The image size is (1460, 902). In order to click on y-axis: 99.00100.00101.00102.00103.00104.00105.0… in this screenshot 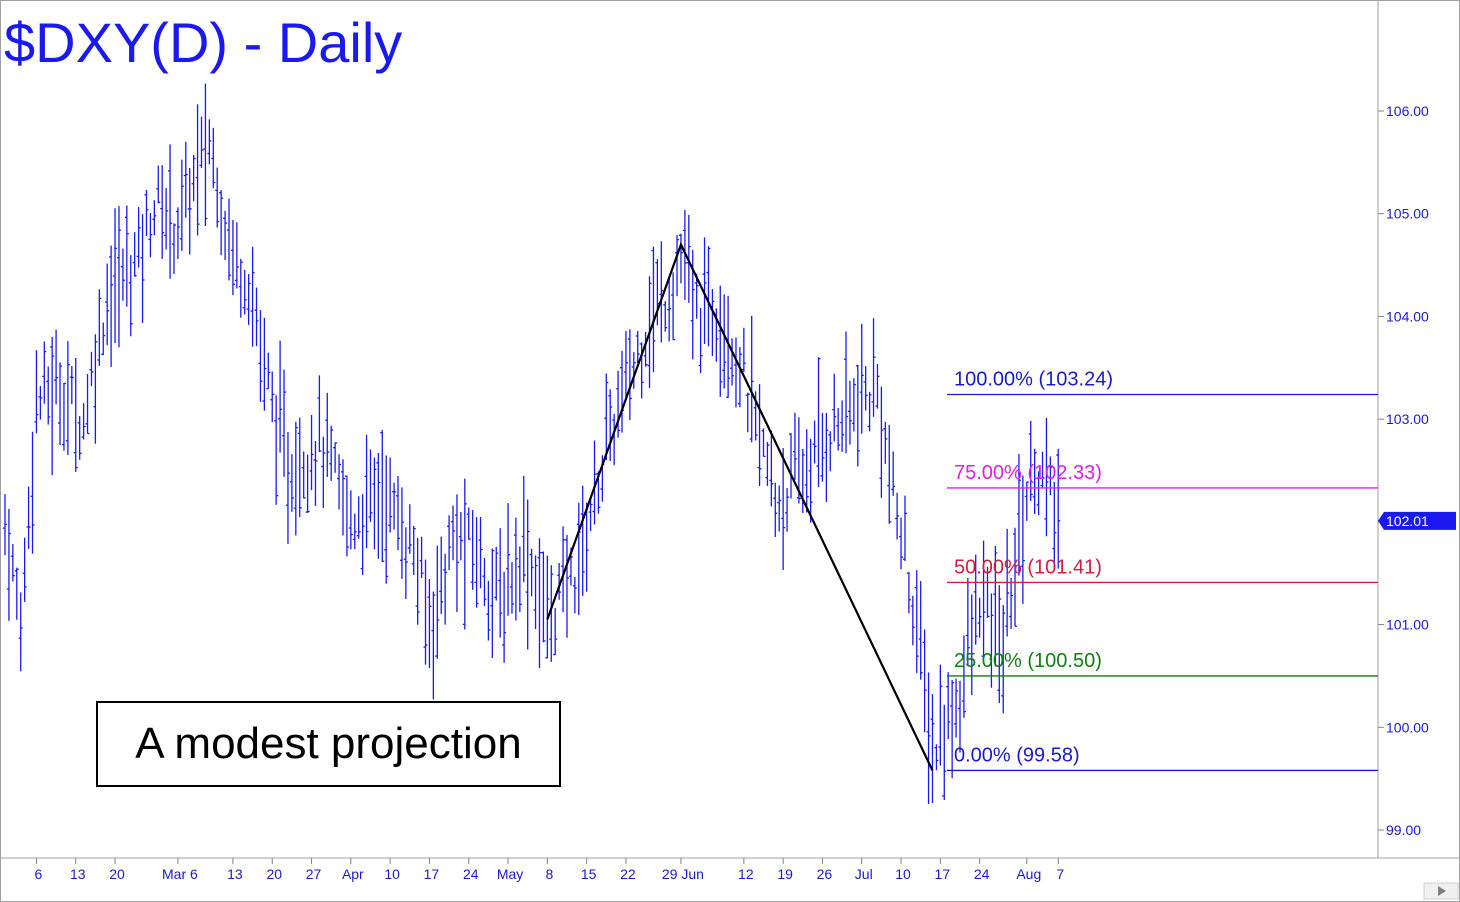, I will do `click(1403, 470)`.